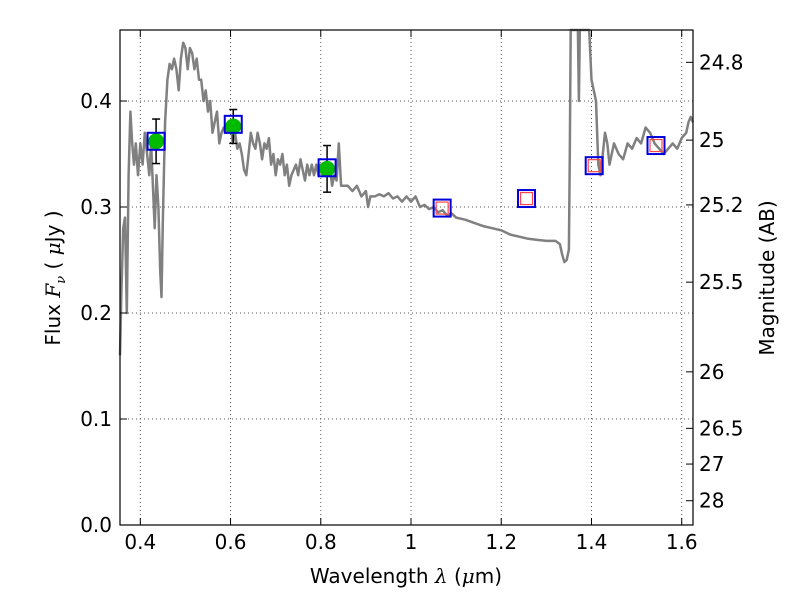 The image size is (800, 600). What do you see at coordinates (96, 101) in the screenshot?
I see `y-tick-label: 0.4` at bounding box center [96, 101].